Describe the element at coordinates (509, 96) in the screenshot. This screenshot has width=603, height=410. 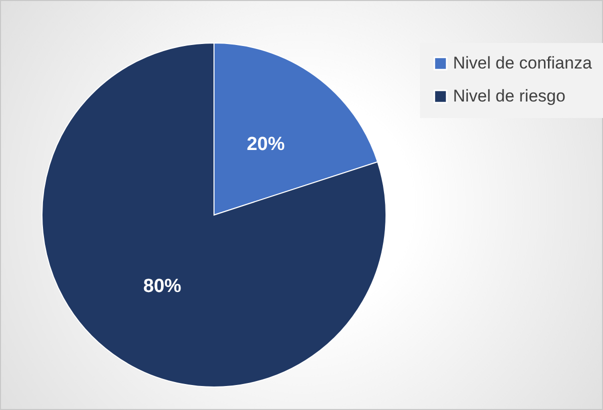
I see `legend-label: Nivel de riesgo` at that location.